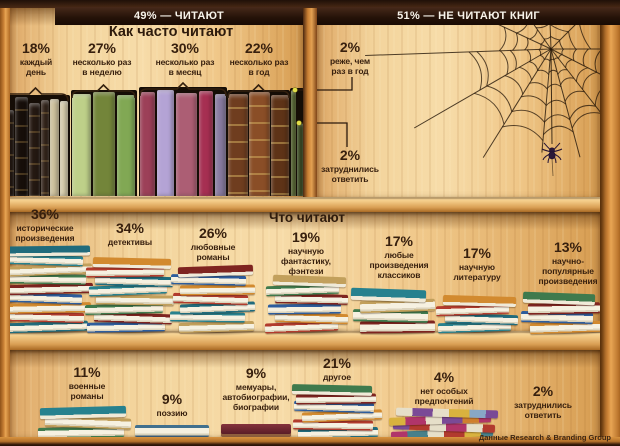 This screenshot has width=620, height=446. What do you see at coordinates (568, 270) in the screenshot?
I see `genre-label-6-text: научно- популярные произведения` at bounding box center [568, 270].